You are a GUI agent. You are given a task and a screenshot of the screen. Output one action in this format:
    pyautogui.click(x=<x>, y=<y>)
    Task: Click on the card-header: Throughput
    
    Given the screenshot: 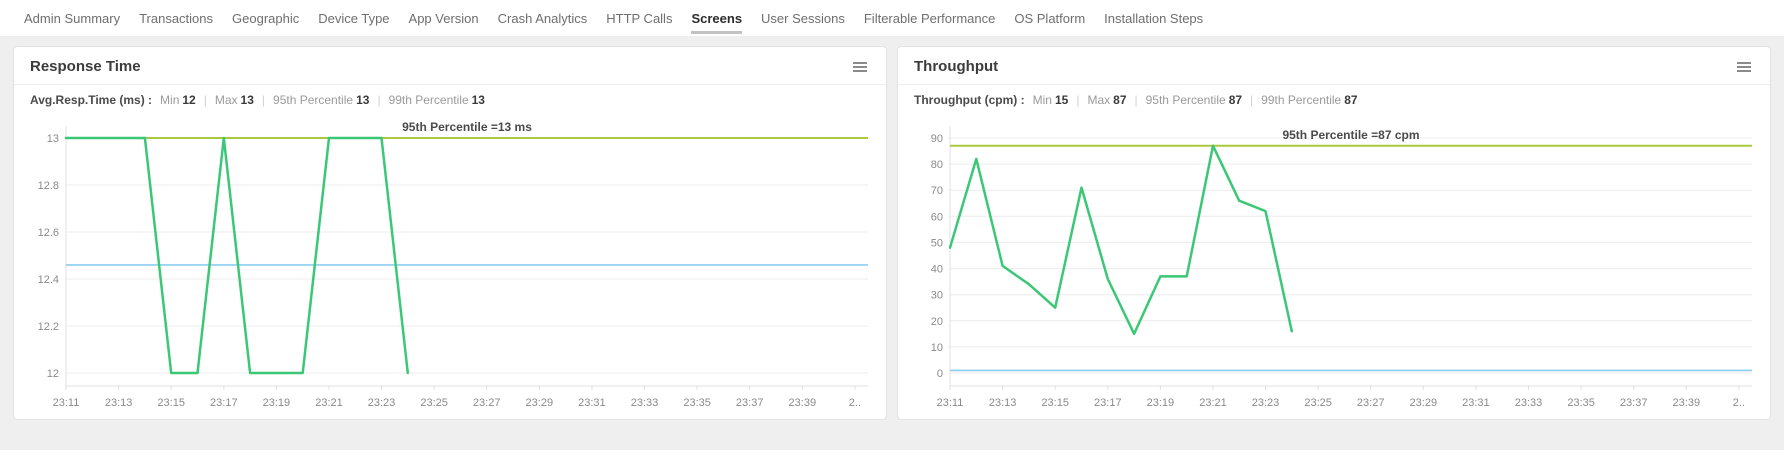 What is the action you would take?
    pyautogui.click(x=1334, y=66)
    